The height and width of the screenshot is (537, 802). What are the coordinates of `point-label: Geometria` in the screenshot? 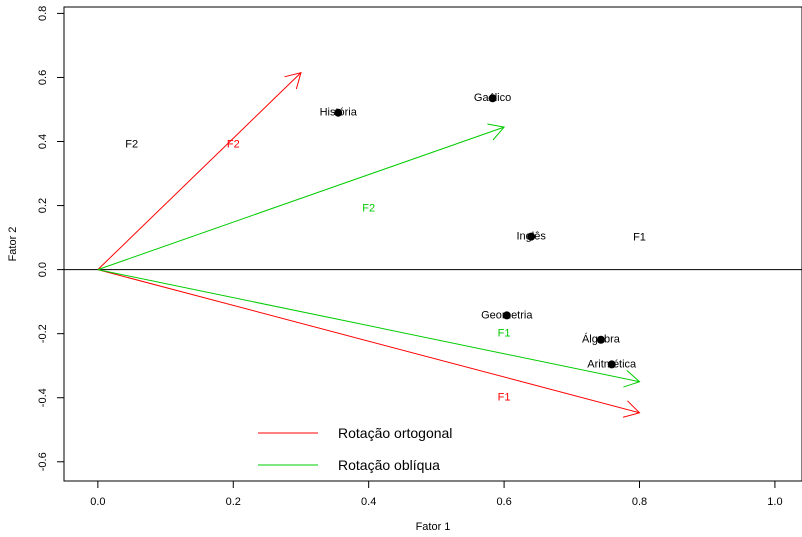 It's located at (507, 315).